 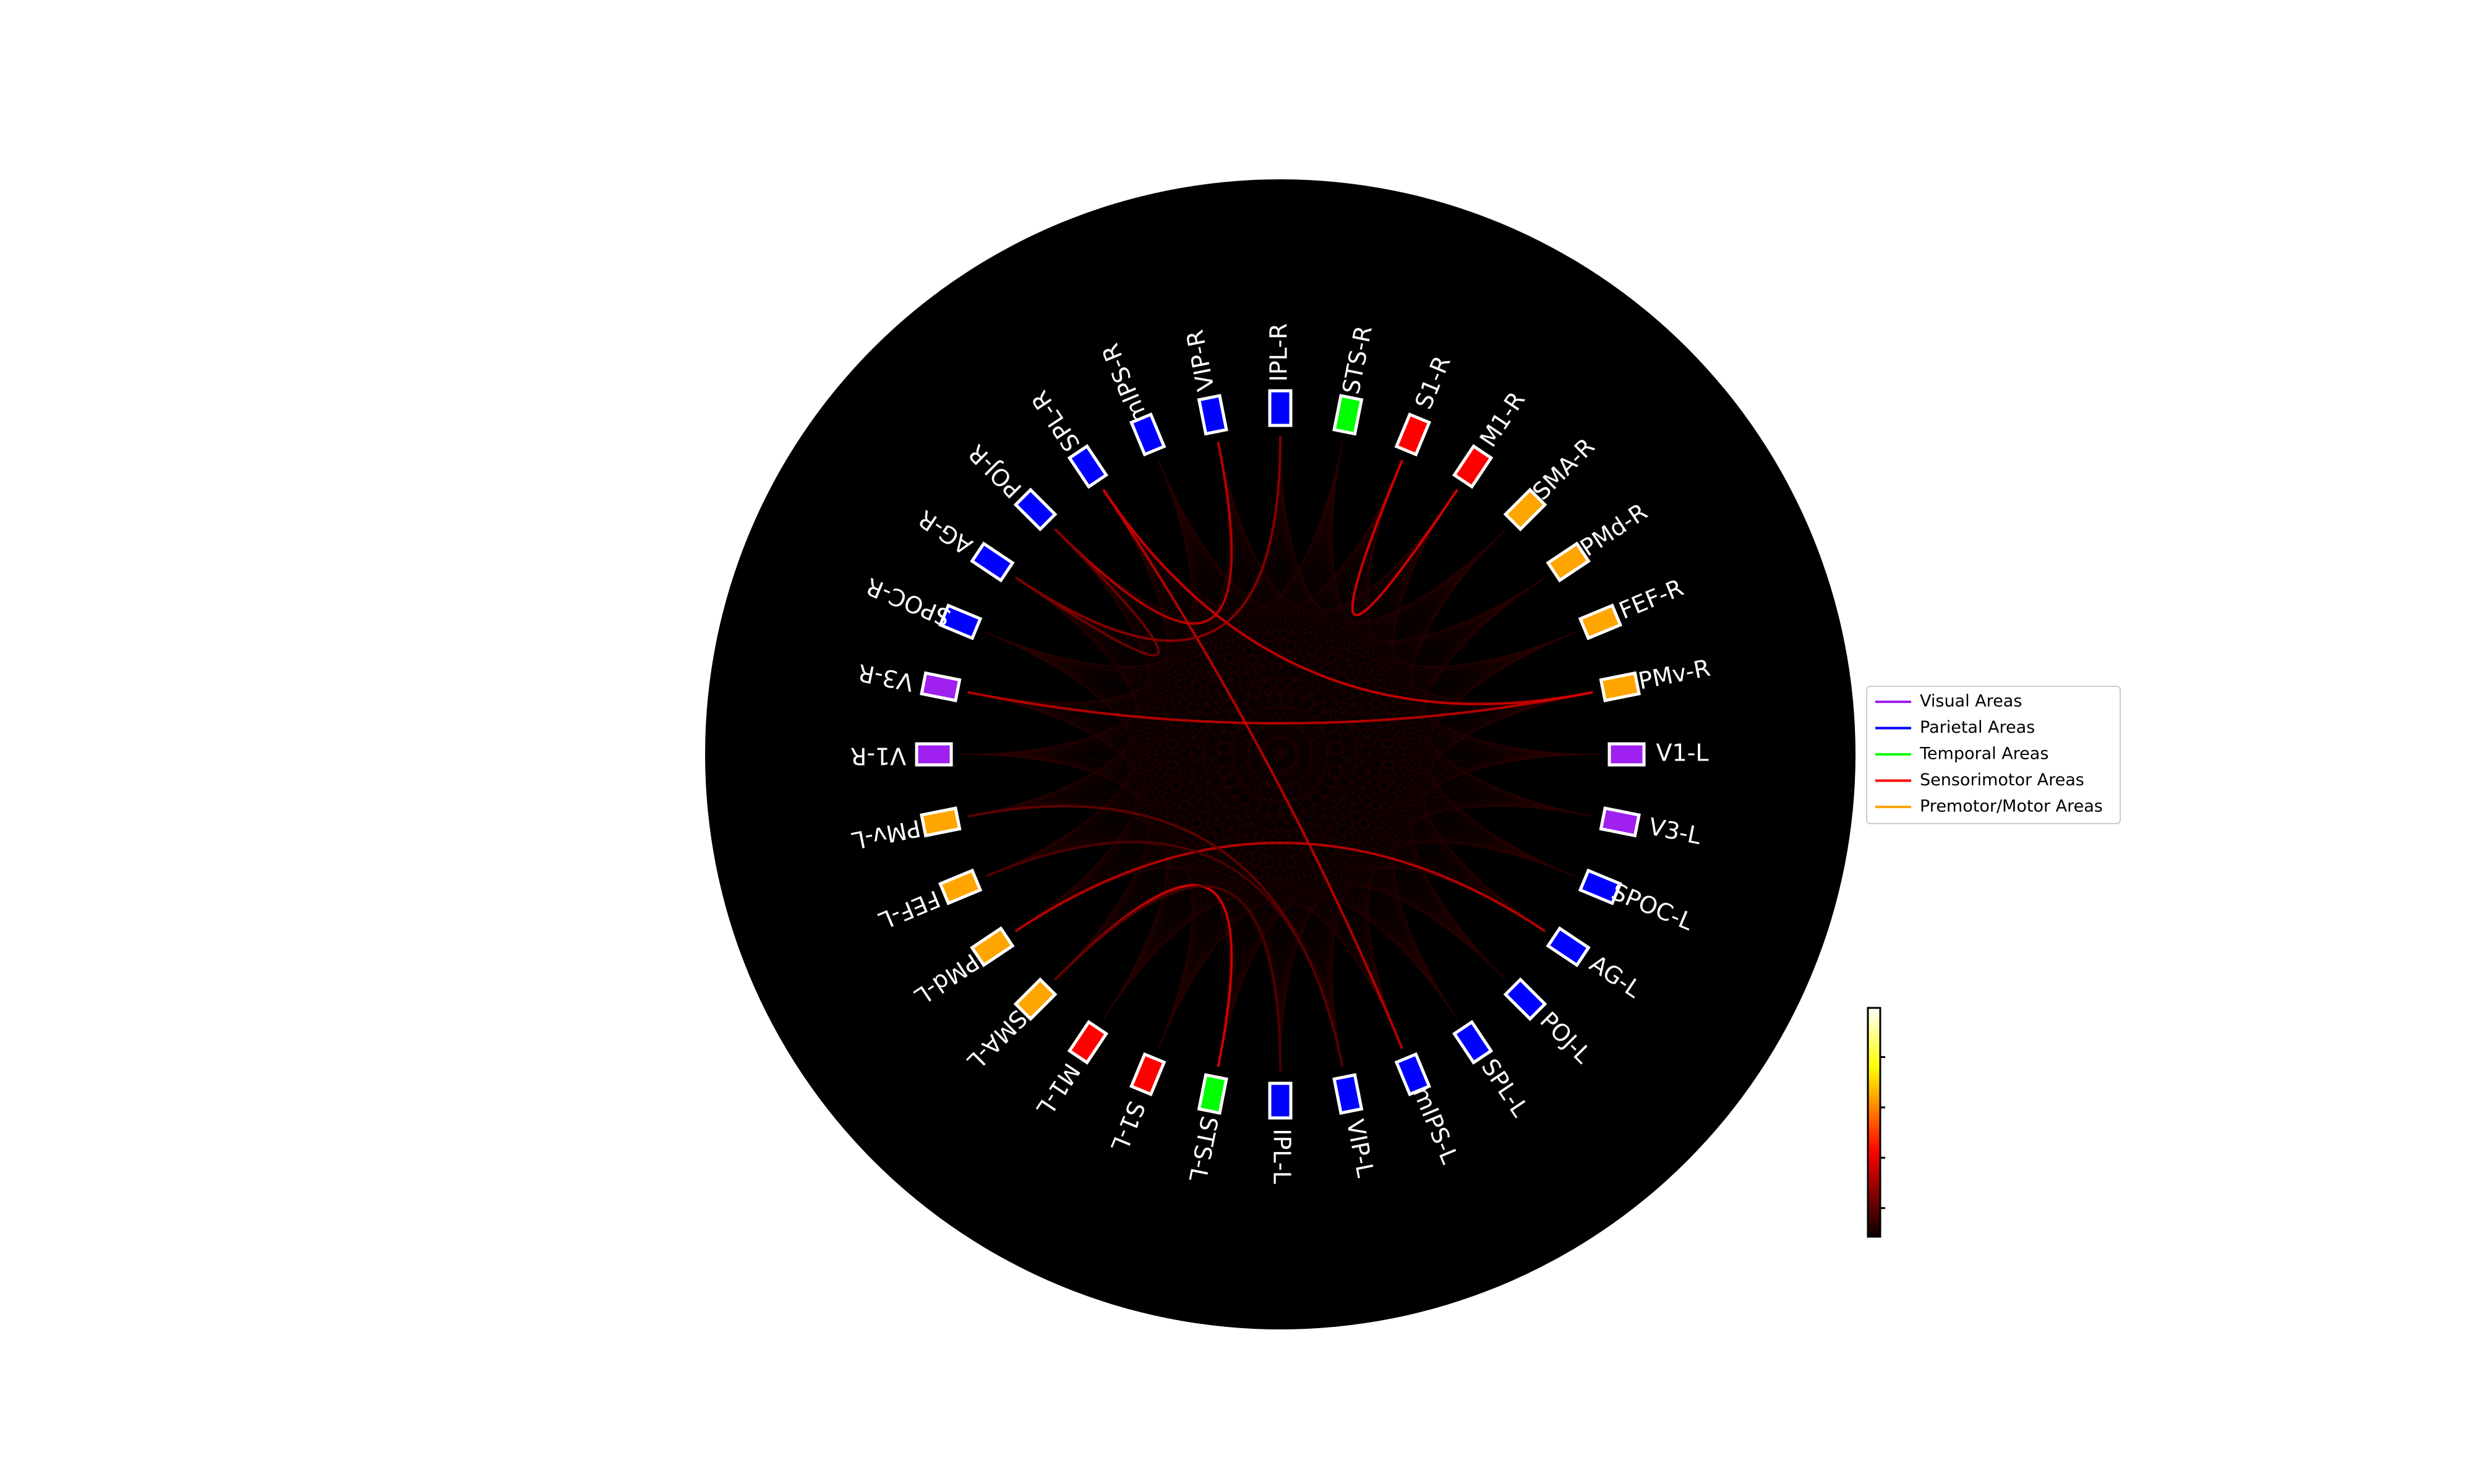 What do you see at coordinates (992, 562) in the screenshot?
I see `node-AG-R` at bounding box center [992, 562].